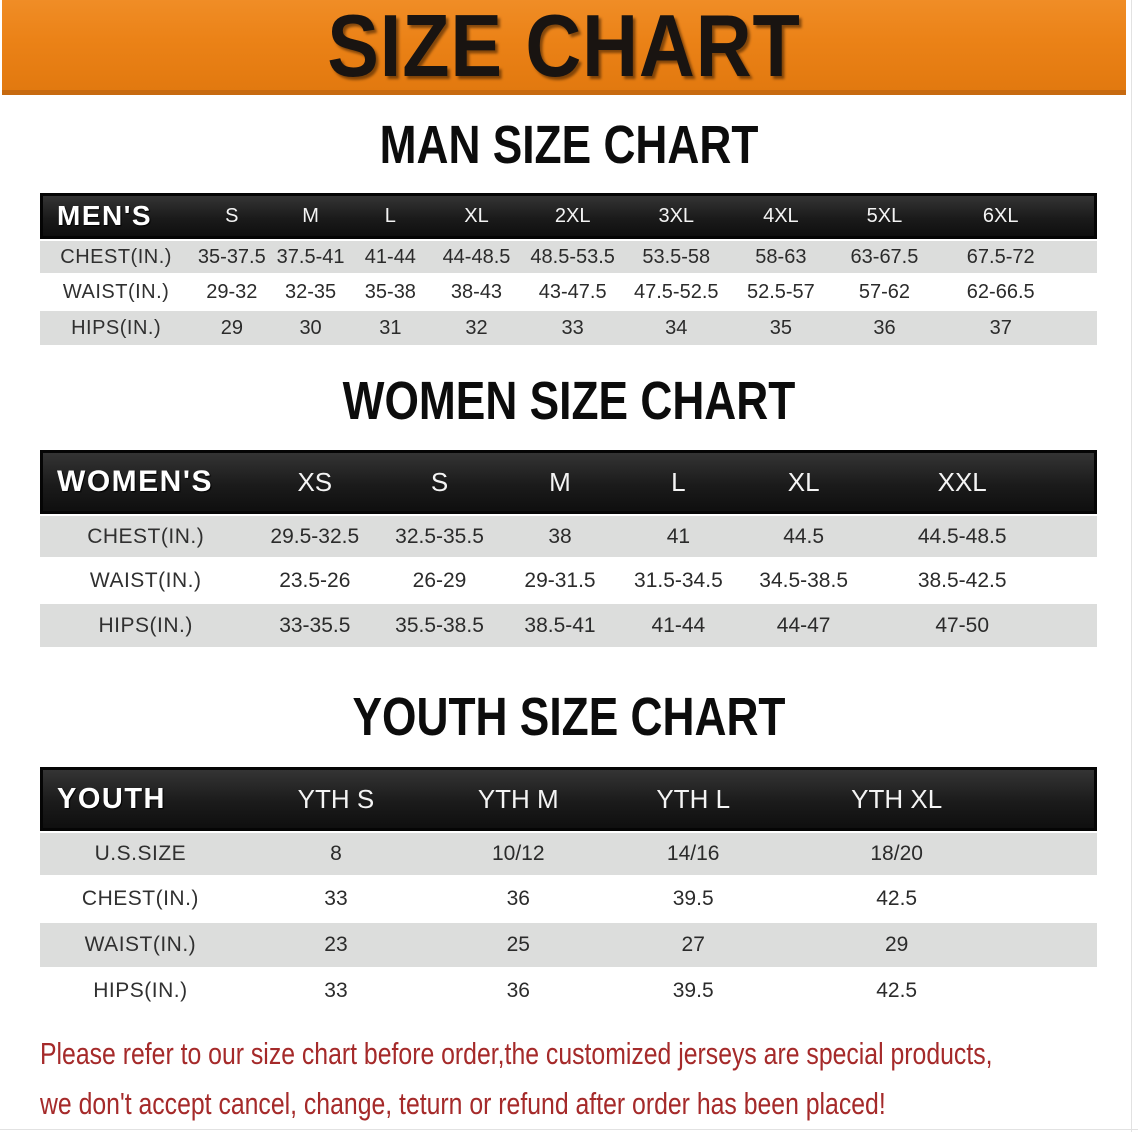  I want to click on women-heading-text: WOMEN SIZE CHART, so click(569, 401).